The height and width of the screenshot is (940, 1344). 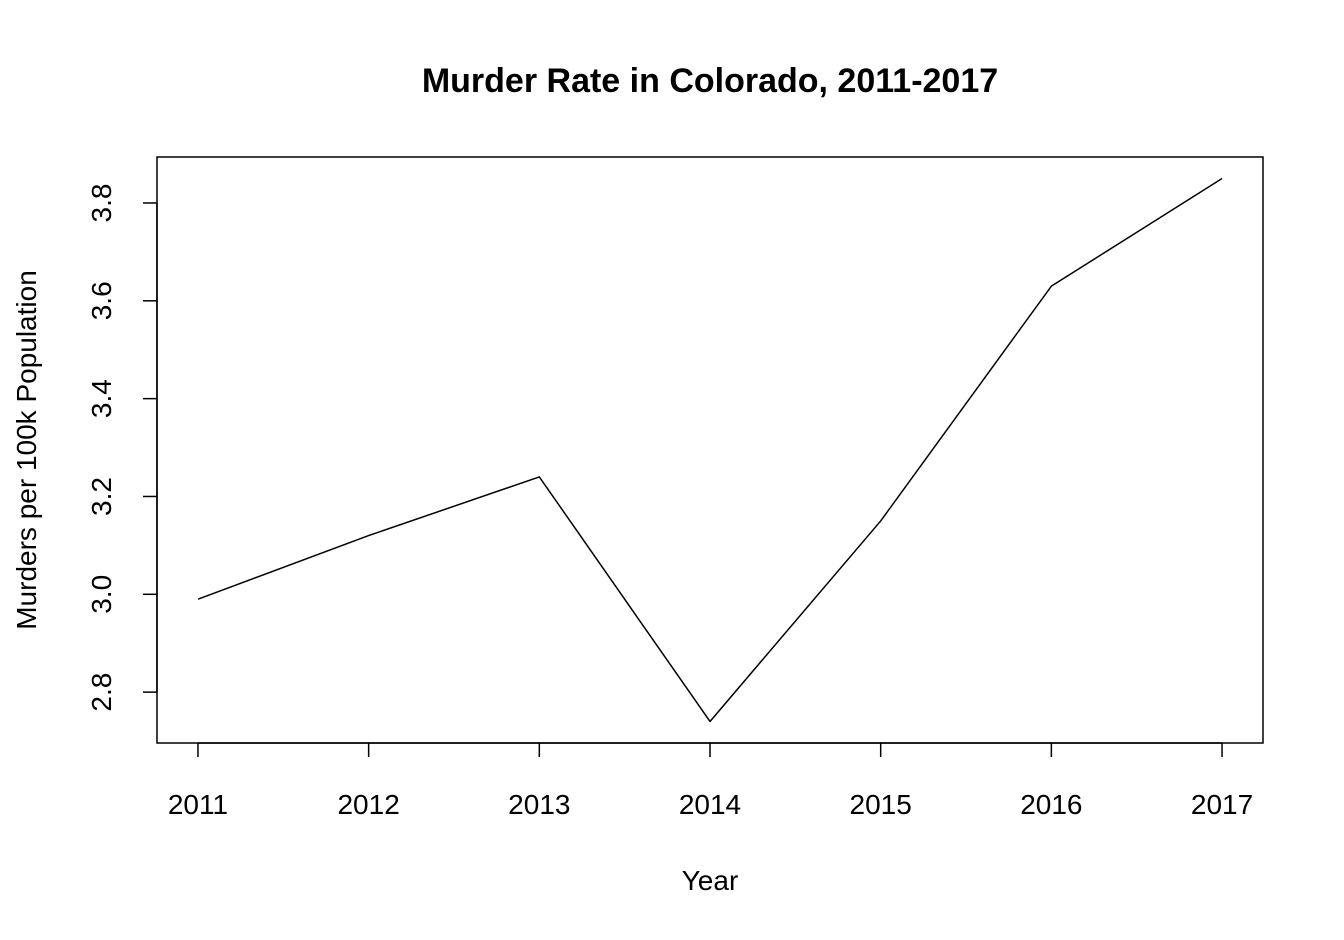 I want to click on chart-title: Murder Rate in Colorado, 2011-2017, so click(x=710, y=81).